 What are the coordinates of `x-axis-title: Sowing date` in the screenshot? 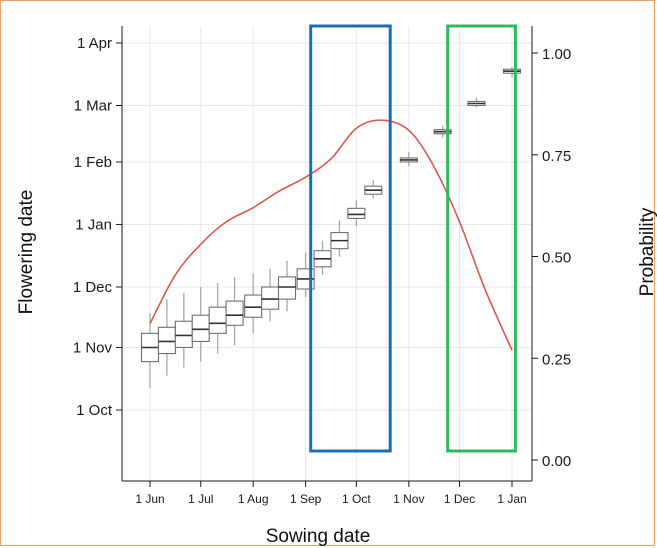 It's located at (318, 536).